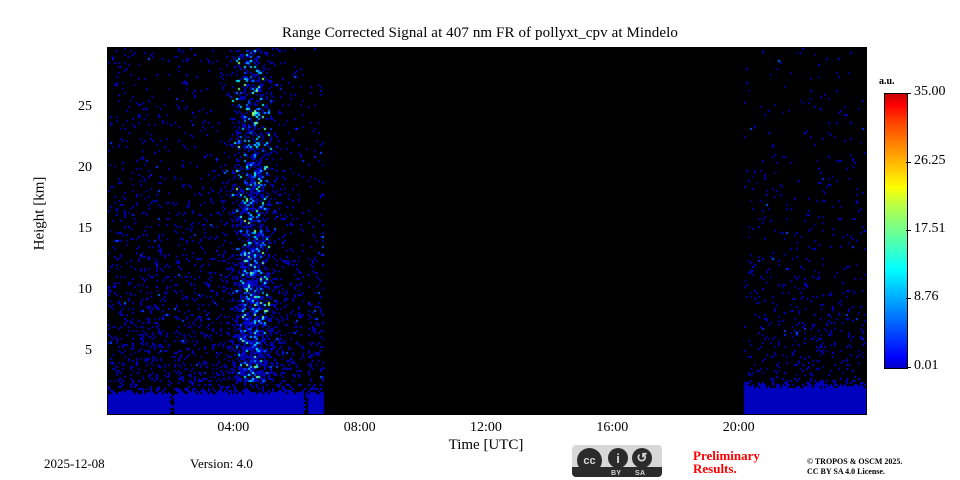  Describe the element at coordinates (88, 350) in the screenshot. I see `y-tick-label: 5` at that location.